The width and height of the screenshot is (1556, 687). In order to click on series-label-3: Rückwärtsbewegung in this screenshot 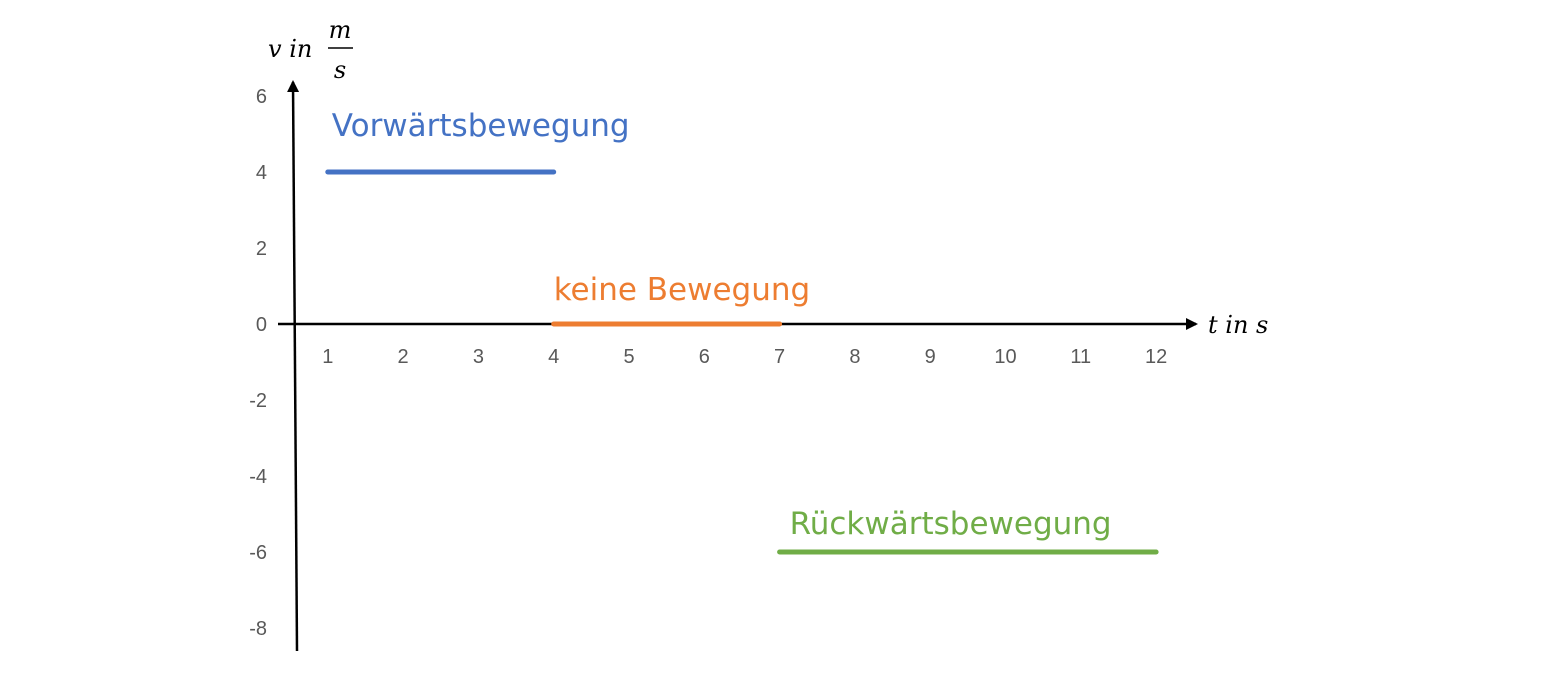, I will do `click(951, 524)`.